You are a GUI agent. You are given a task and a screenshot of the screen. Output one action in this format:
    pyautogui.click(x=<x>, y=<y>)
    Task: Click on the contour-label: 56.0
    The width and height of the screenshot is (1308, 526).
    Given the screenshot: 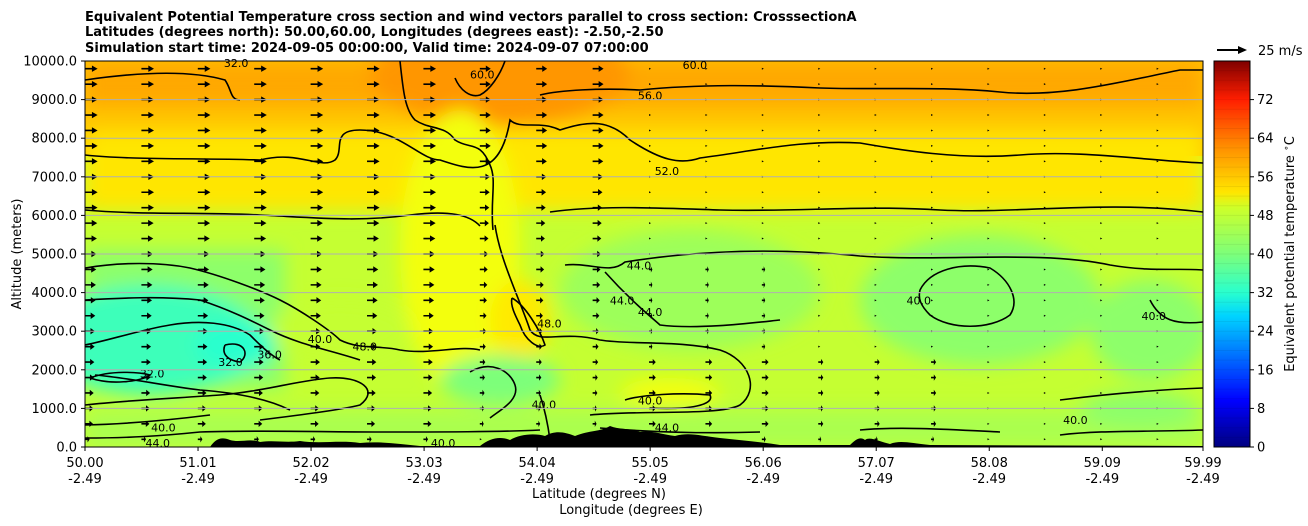 What is the action you would take?
    pyautogui.click(x=650, y=96)
    